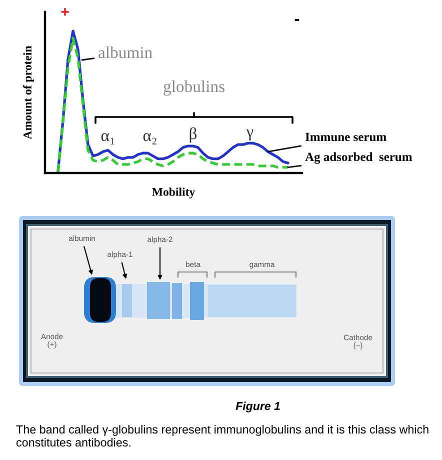 The height and width of the screenshot is (460, 442). Describe the element at coordinates (222, 436) in the screenshot. I see `text: The band called γ-globulins represent immunoglobulins and it is this class which constitutes antibodies.` at that location.